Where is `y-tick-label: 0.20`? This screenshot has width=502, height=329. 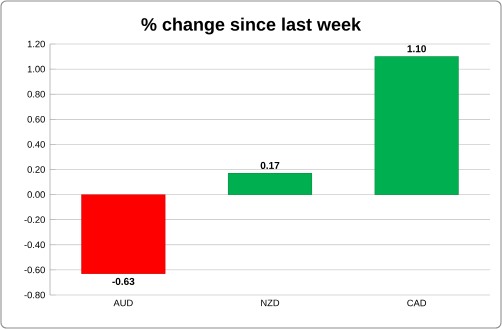
y-tick-label: 0.20 is located at coordinates (36, 169).